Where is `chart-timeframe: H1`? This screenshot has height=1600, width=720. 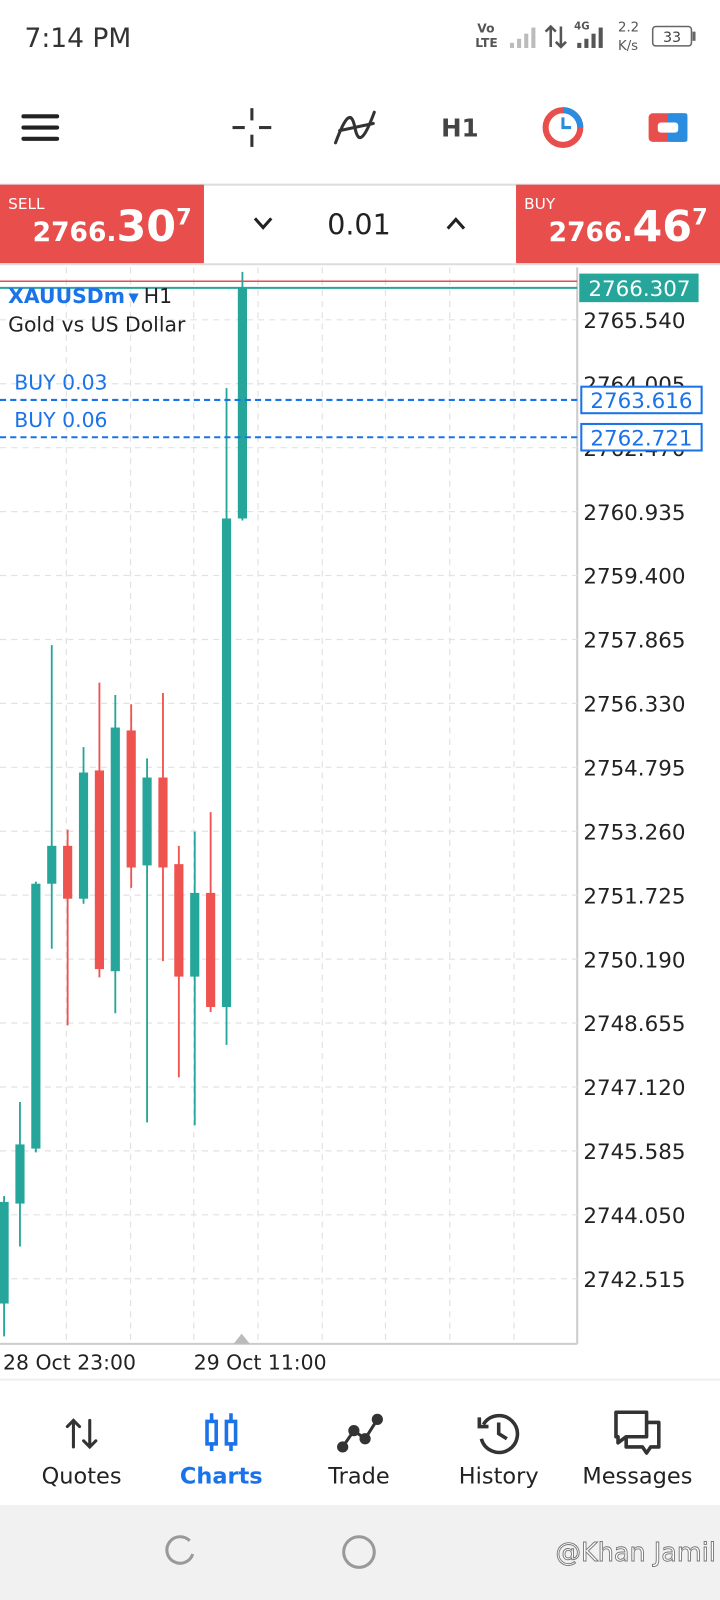
chart-timeframe: H1 is located at coordinates (158, 296).